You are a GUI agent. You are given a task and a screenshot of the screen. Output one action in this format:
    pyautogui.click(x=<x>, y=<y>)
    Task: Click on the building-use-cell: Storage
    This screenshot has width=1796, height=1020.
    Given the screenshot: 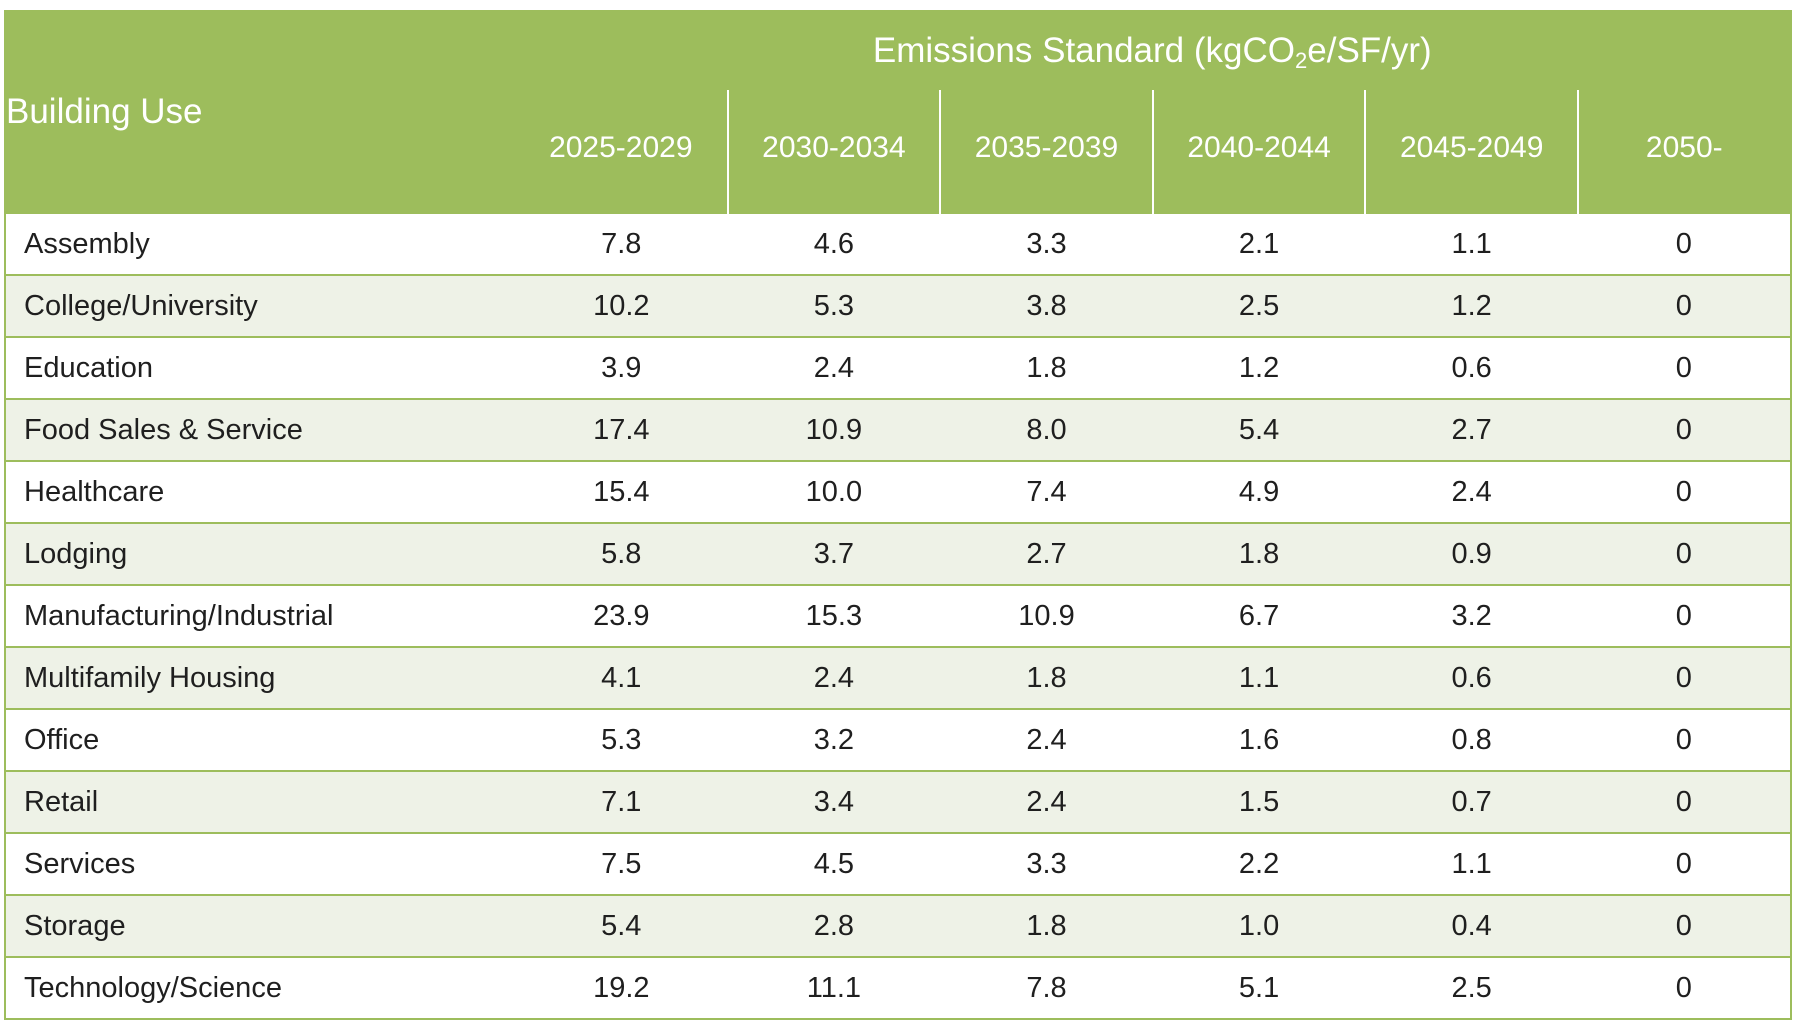 What is the action you would take?
    pyautogui.click(x=260, y=925)
    